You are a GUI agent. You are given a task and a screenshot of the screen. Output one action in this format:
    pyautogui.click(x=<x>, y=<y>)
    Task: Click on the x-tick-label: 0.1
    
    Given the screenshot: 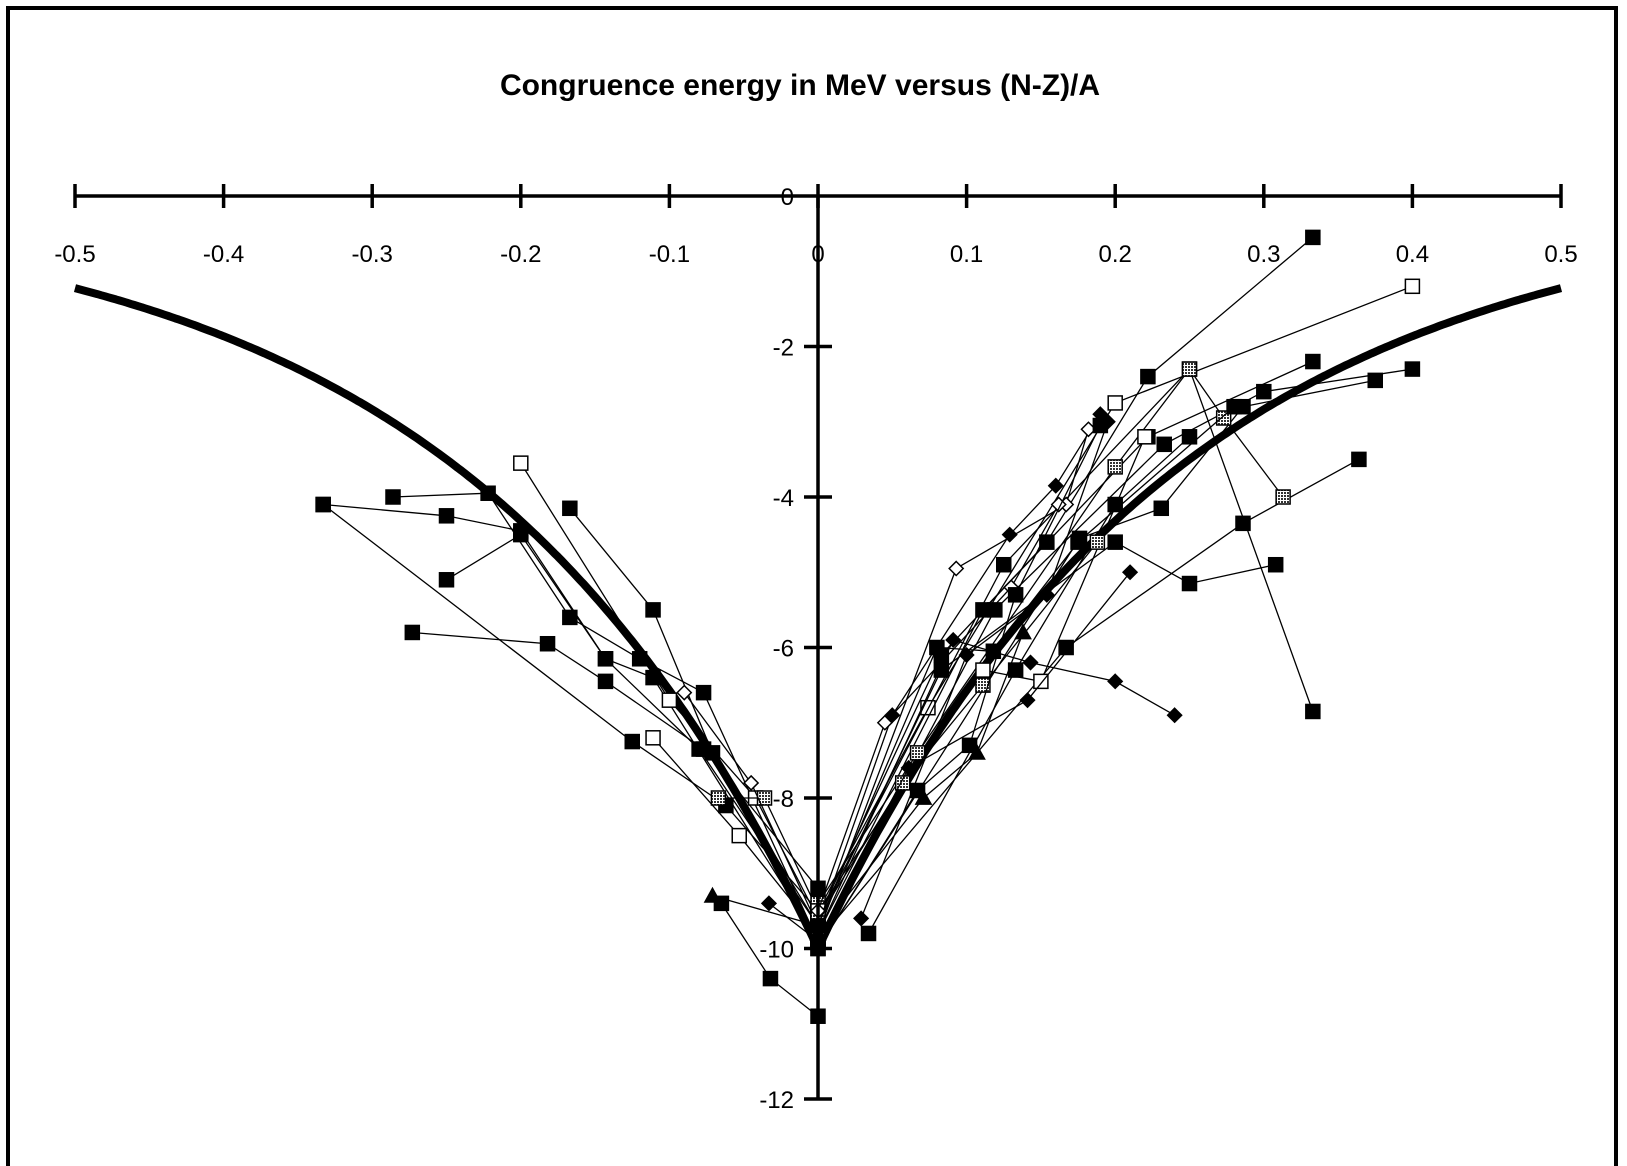 What is the action you would take?
    pyautogui.click(x=966, y=254)
    